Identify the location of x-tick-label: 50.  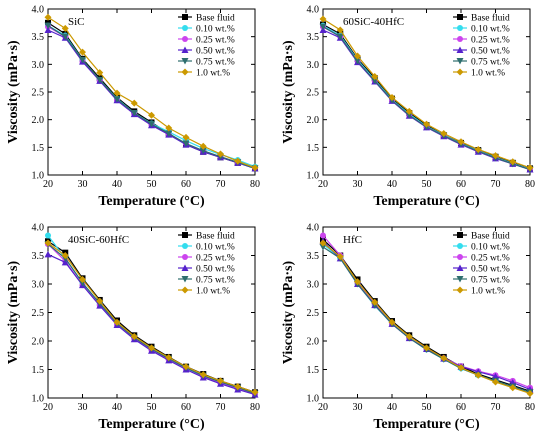
(152, 184).